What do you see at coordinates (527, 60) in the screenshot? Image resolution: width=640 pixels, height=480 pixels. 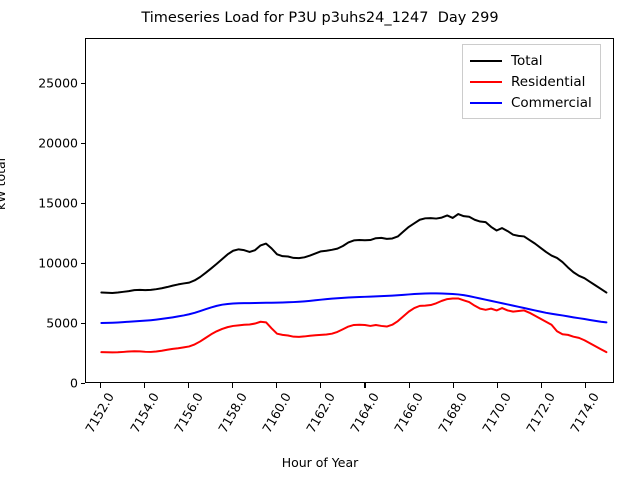 I see `legend-label: Total` at bounding box center [527, 60].